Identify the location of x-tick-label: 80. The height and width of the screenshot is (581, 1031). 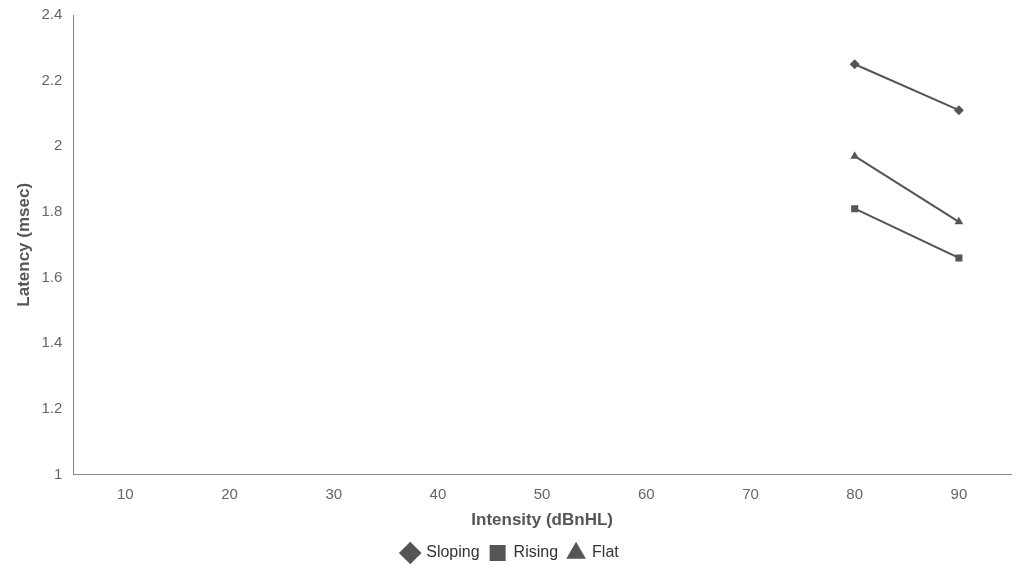
(855, 493).